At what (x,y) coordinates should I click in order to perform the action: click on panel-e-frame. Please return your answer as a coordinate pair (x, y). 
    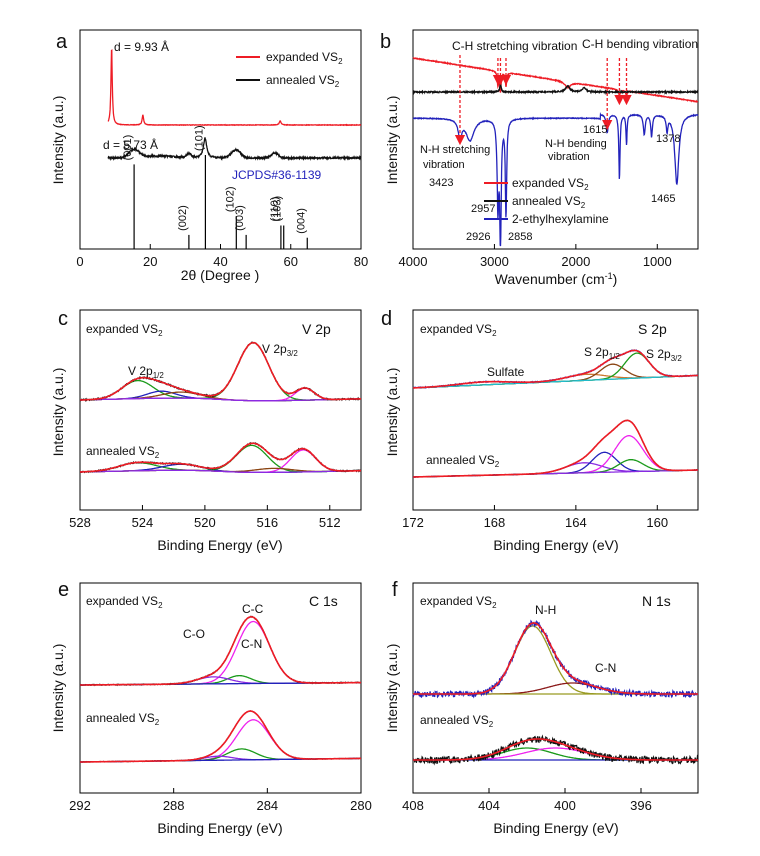
    Looking at the image, I should click on (220, 688).